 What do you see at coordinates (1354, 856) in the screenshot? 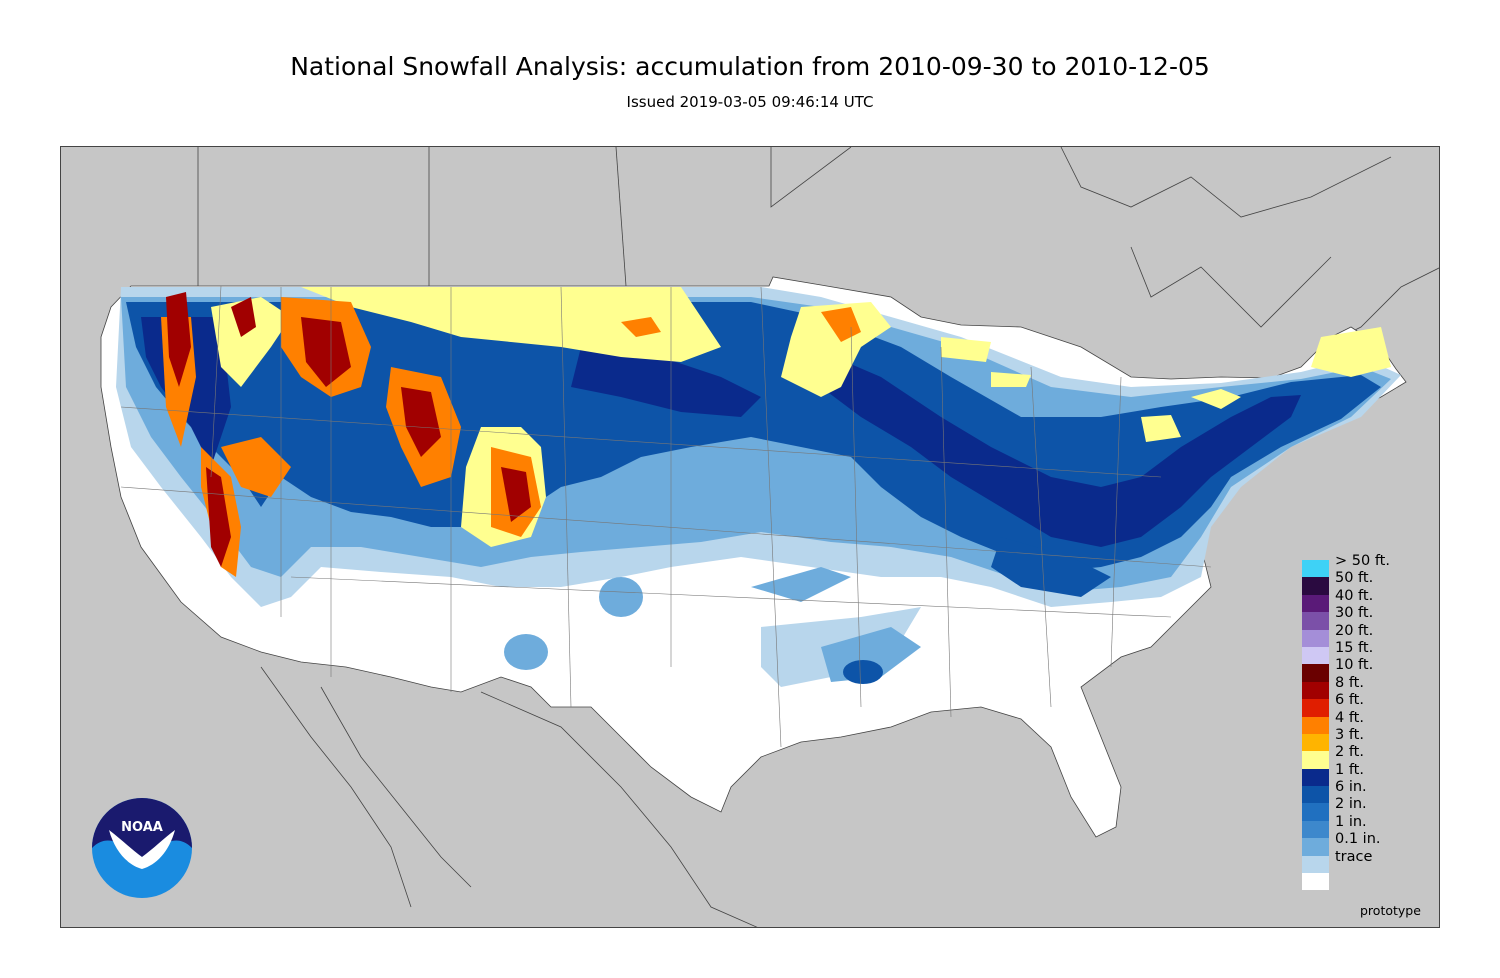
I see `legend-label: trace` at bounding box center [1354, 856].